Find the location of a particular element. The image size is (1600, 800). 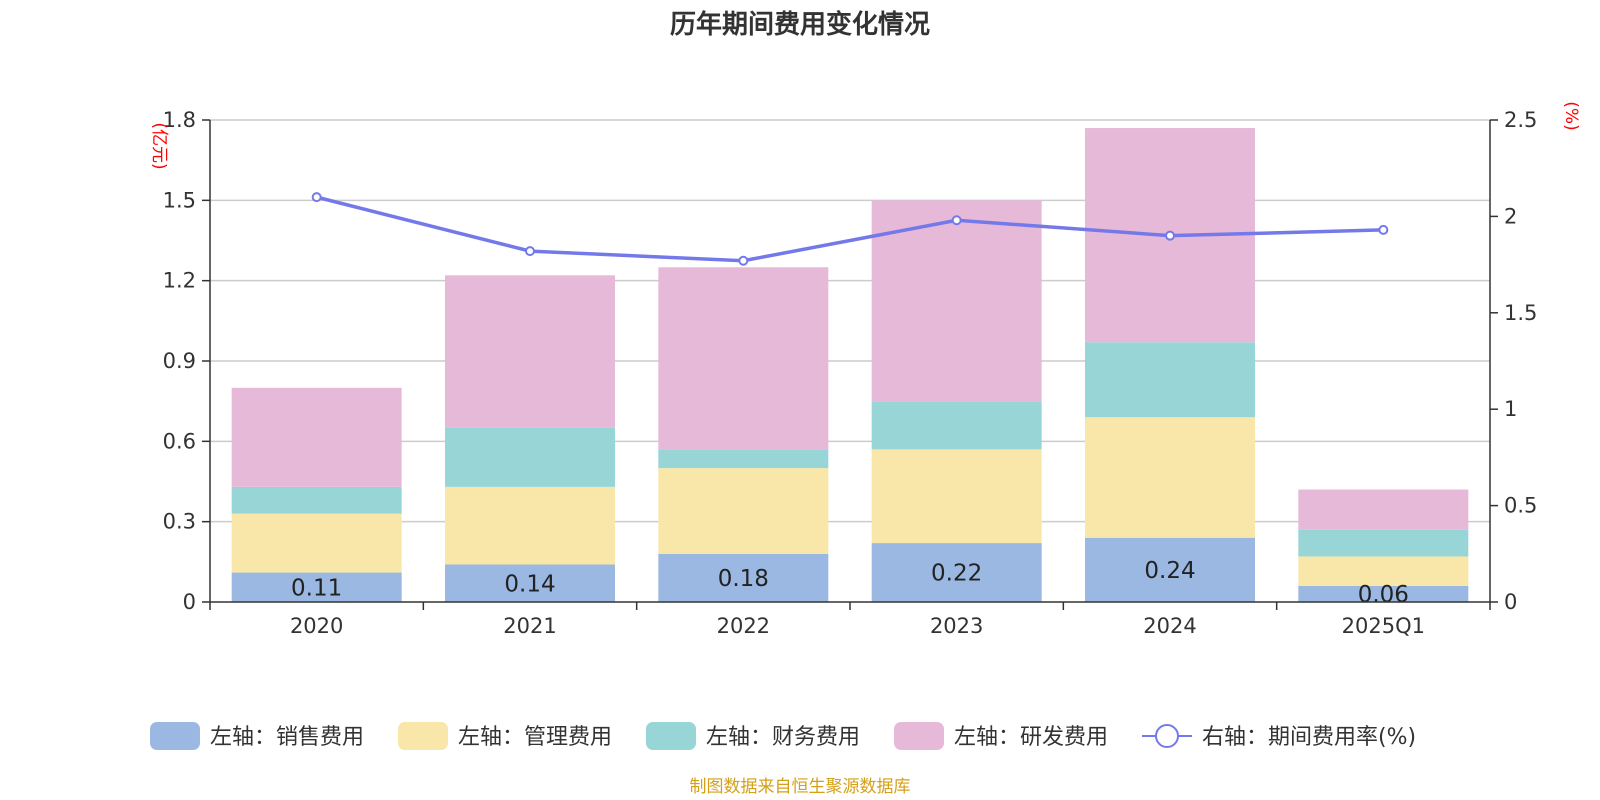

right-axis-tick-label: 1 is located at coordinates (1510, 409).